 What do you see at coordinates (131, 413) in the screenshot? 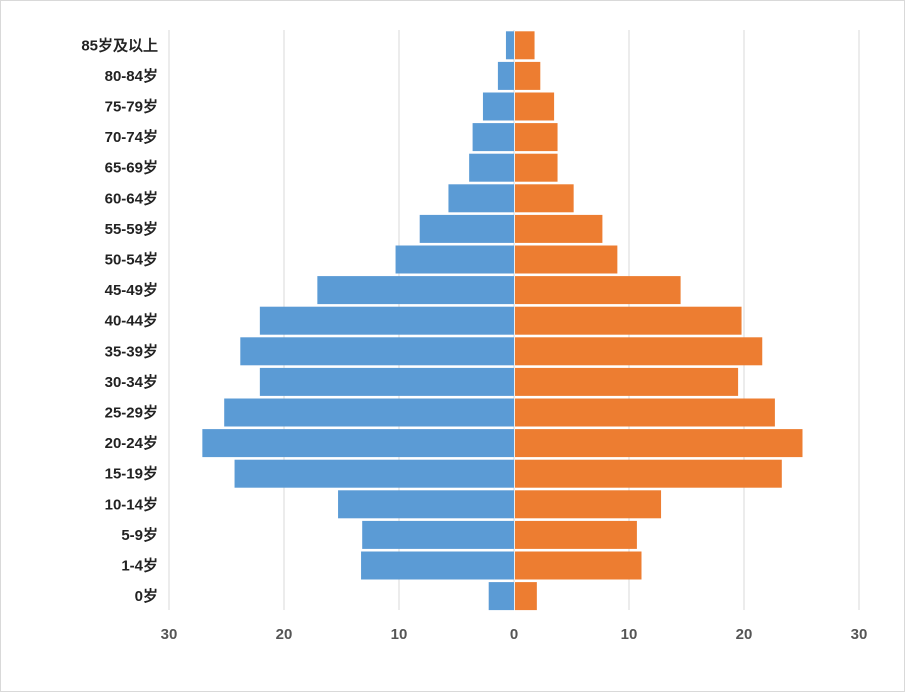
I see `category-label: 25-29岁` at bounding box center [131, 413].